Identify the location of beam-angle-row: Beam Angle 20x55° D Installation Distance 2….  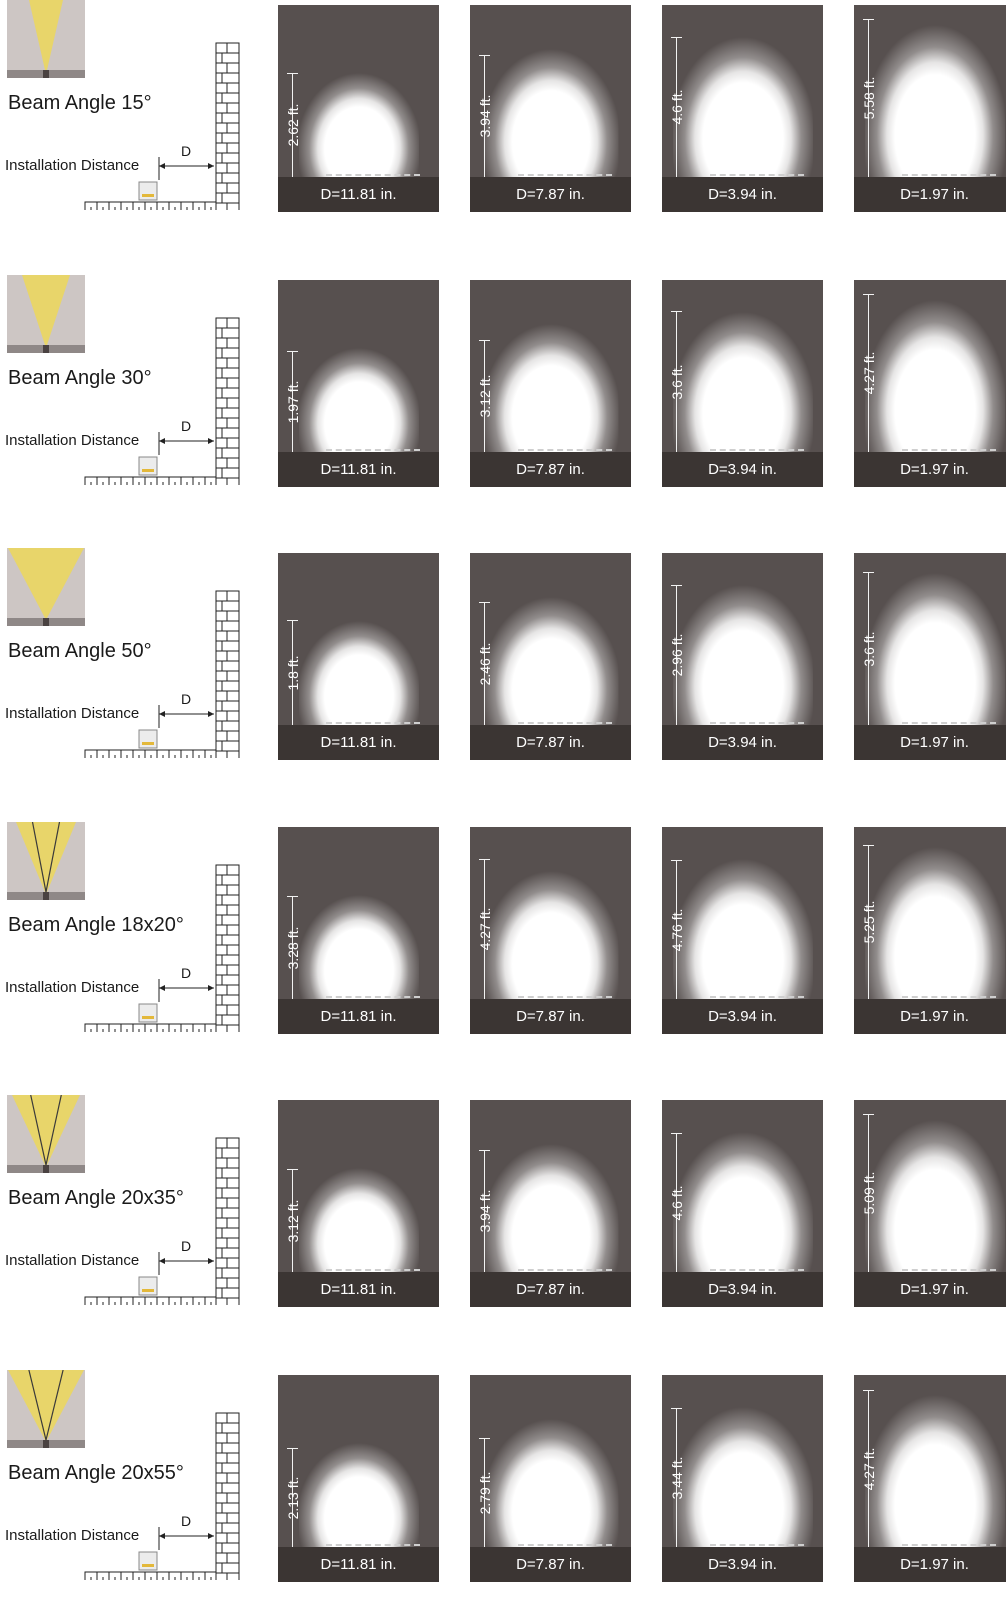
(503, 1476).